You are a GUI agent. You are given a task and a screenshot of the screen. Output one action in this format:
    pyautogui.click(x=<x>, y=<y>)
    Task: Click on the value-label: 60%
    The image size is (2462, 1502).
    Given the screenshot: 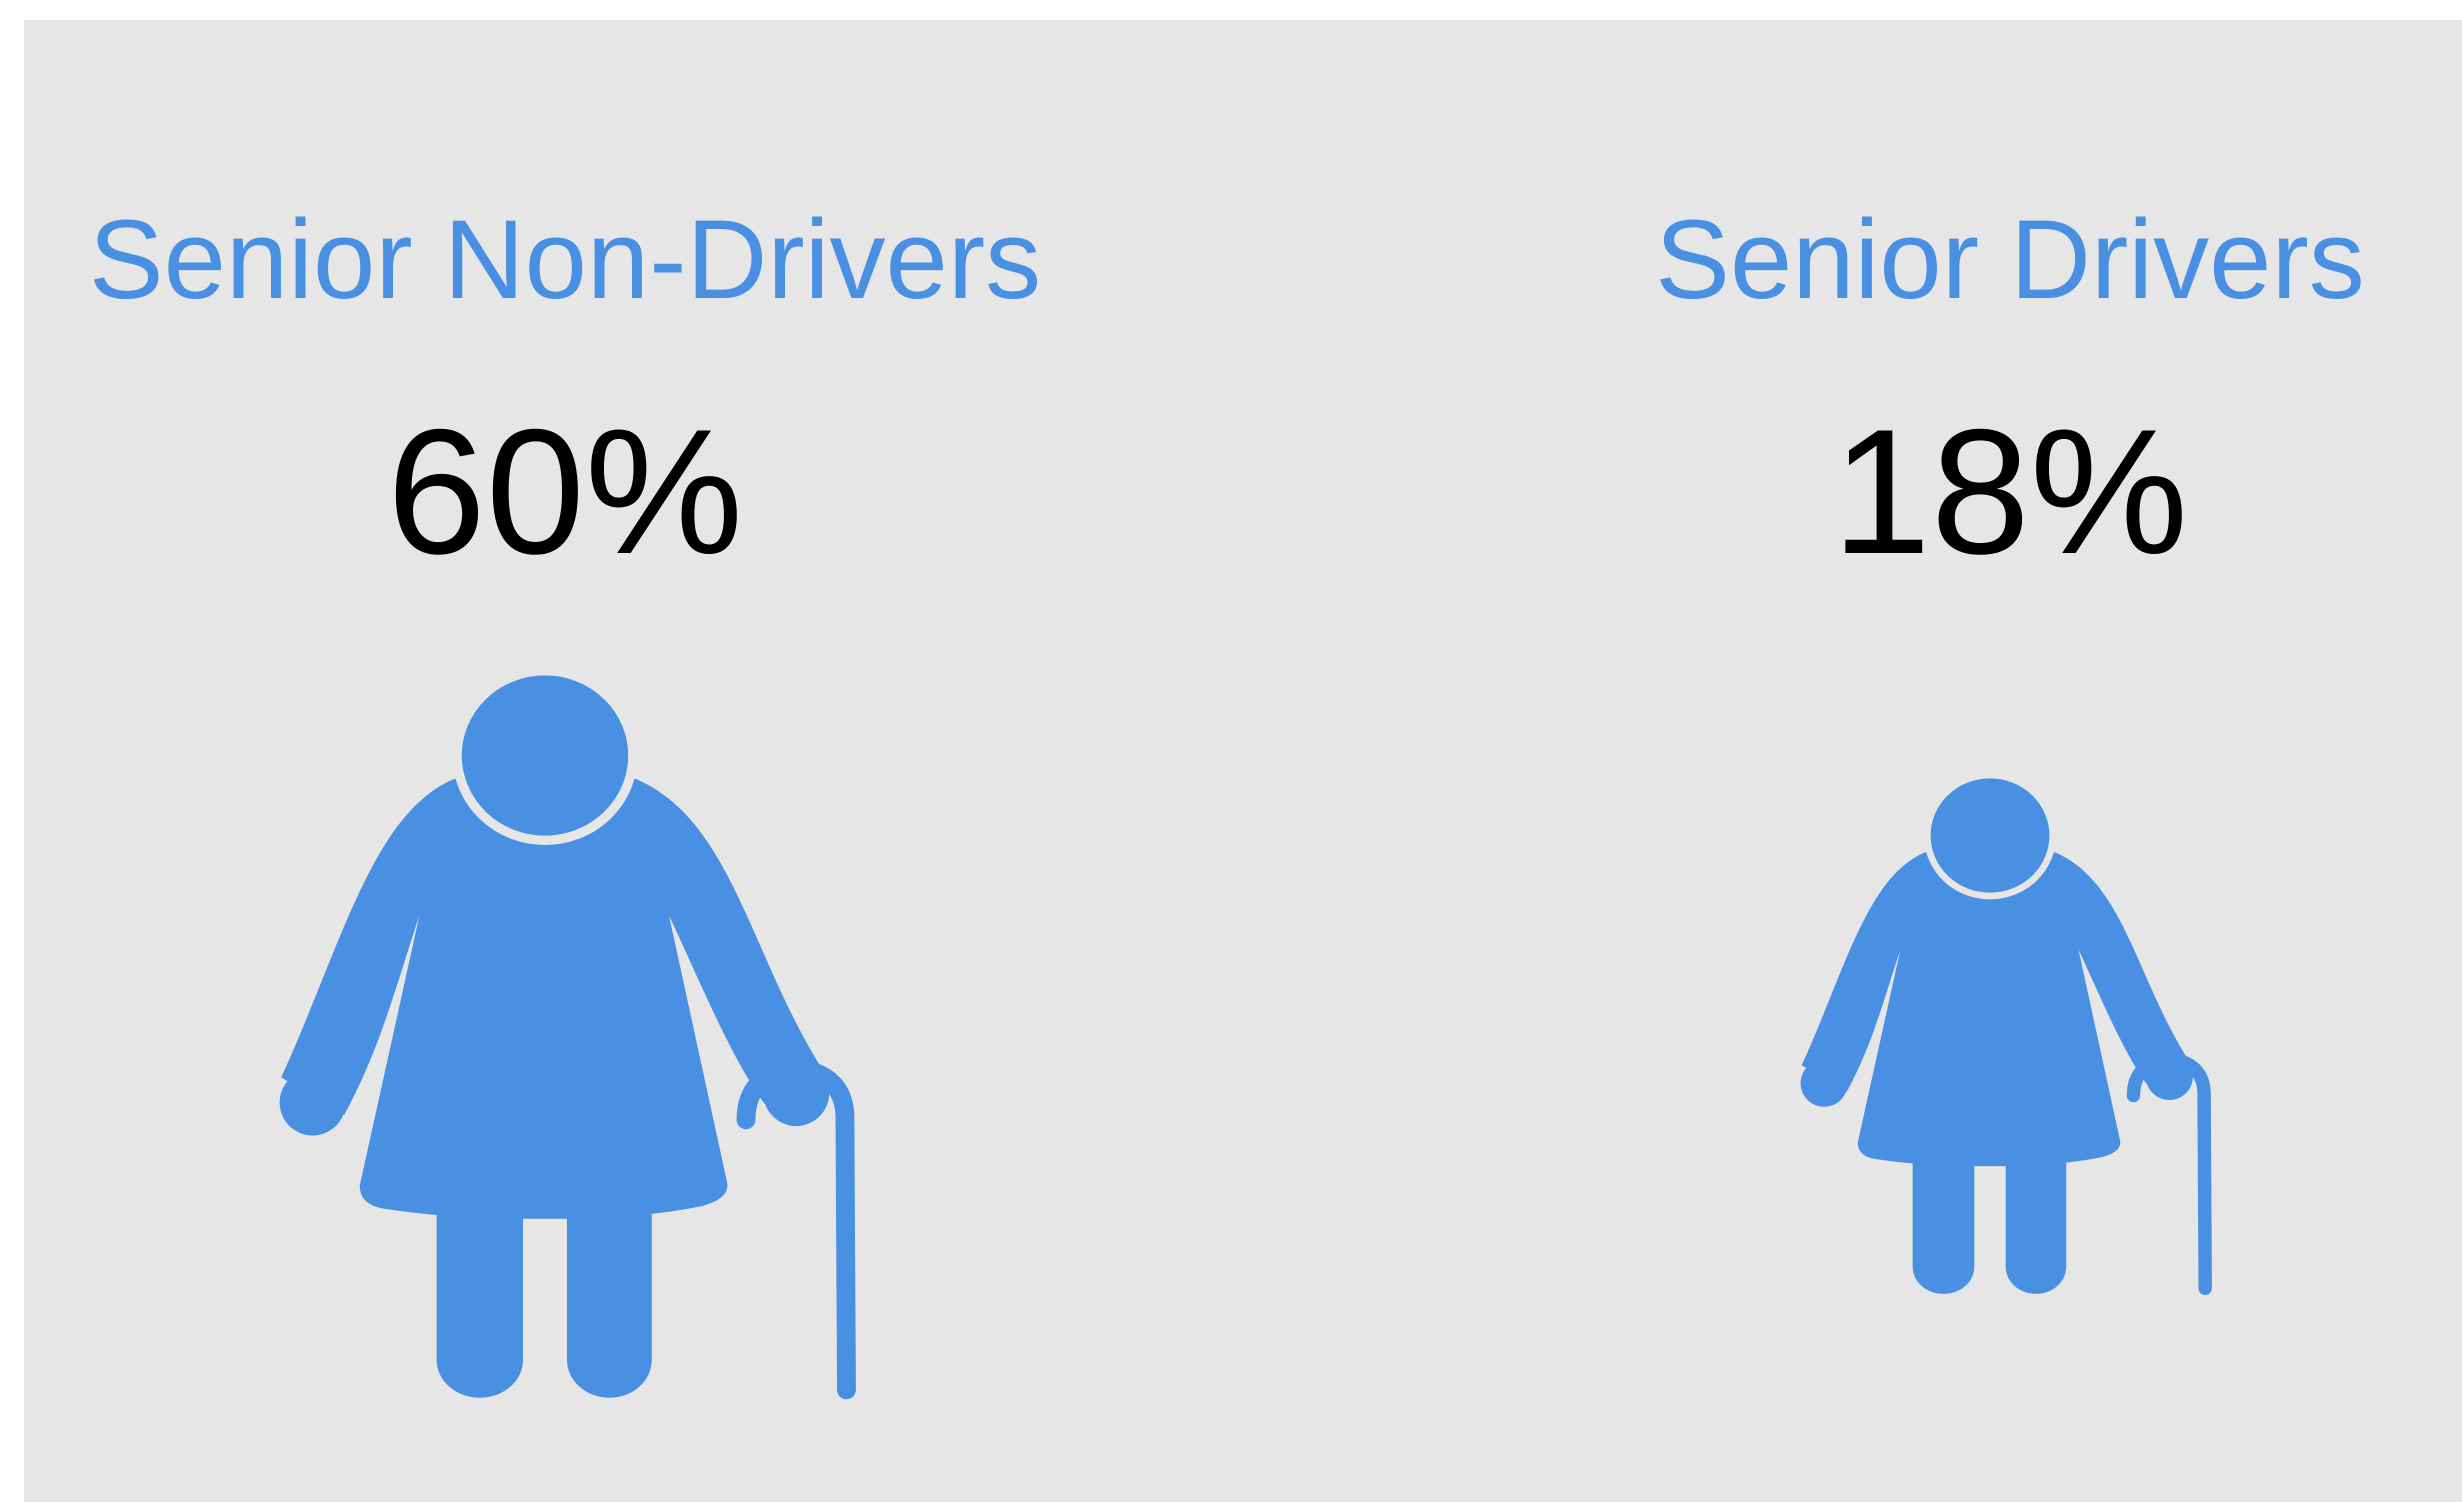 What is the action you would take?
    pyautogui.click(x=565, y=491)
    